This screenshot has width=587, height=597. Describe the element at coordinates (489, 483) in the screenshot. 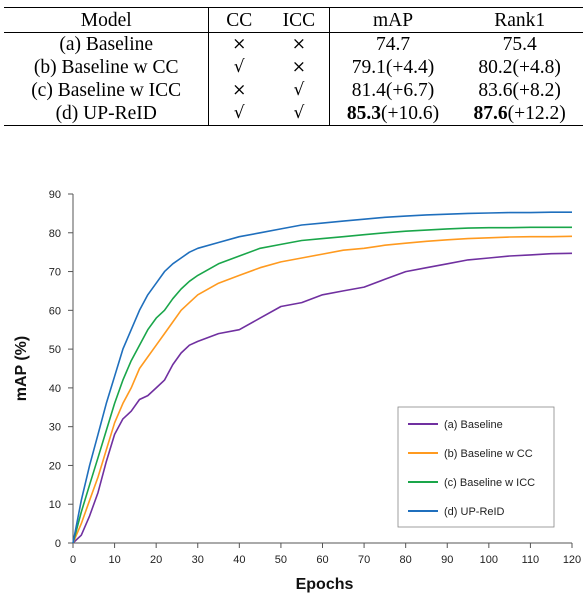

I see `legend-label: (c) Baseline w ICC` at that location.